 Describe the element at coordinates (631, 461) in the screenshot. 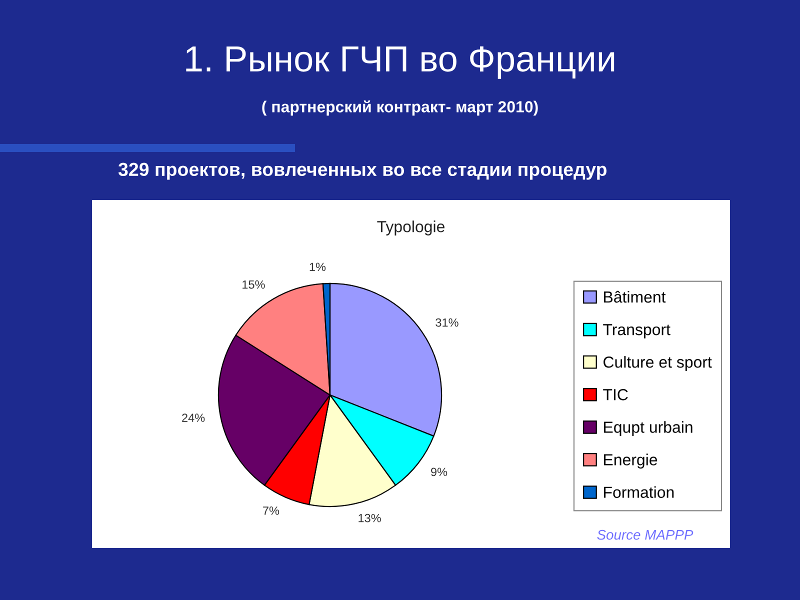

I see `legend-label: Energie` at that location.